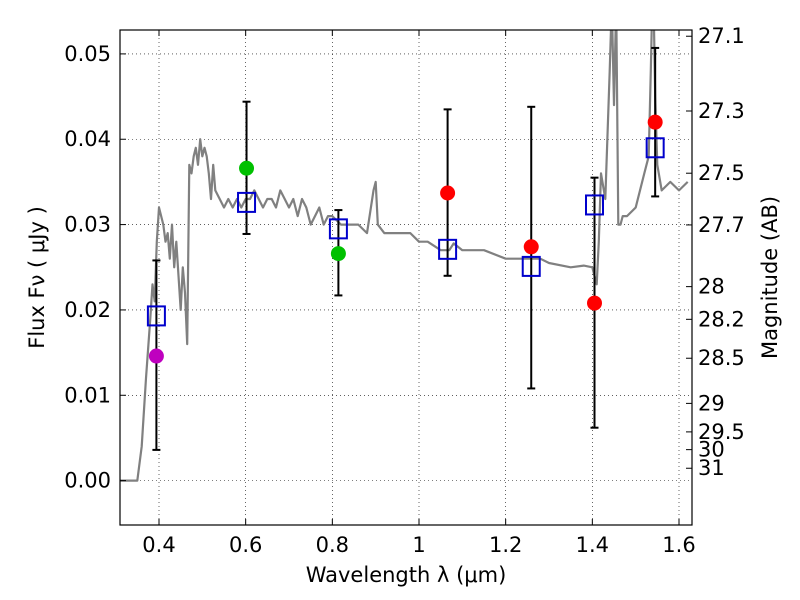 This screenshot has height=600, width=800. Describe the element at coordinates (721, 432) in the screenshot. I see `mag-tick-label: 29.5` at that location.